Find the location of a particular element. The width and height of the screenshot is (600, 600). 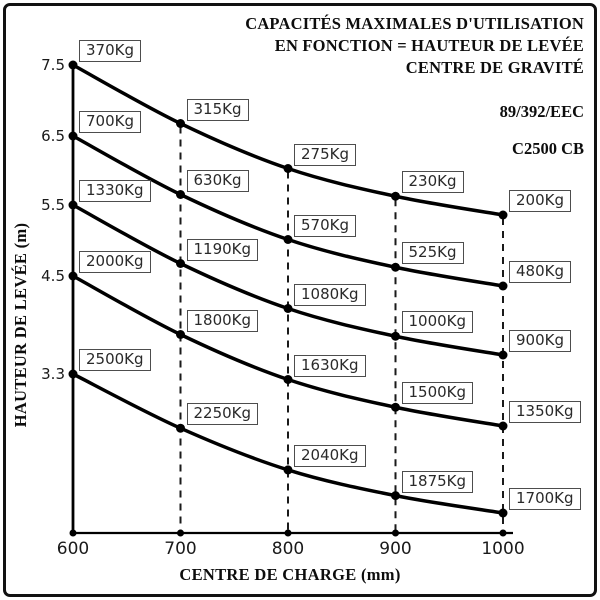

capacity-label-hauteur-7.5m-1000: 200Kg is located at coordinates (540, 201).